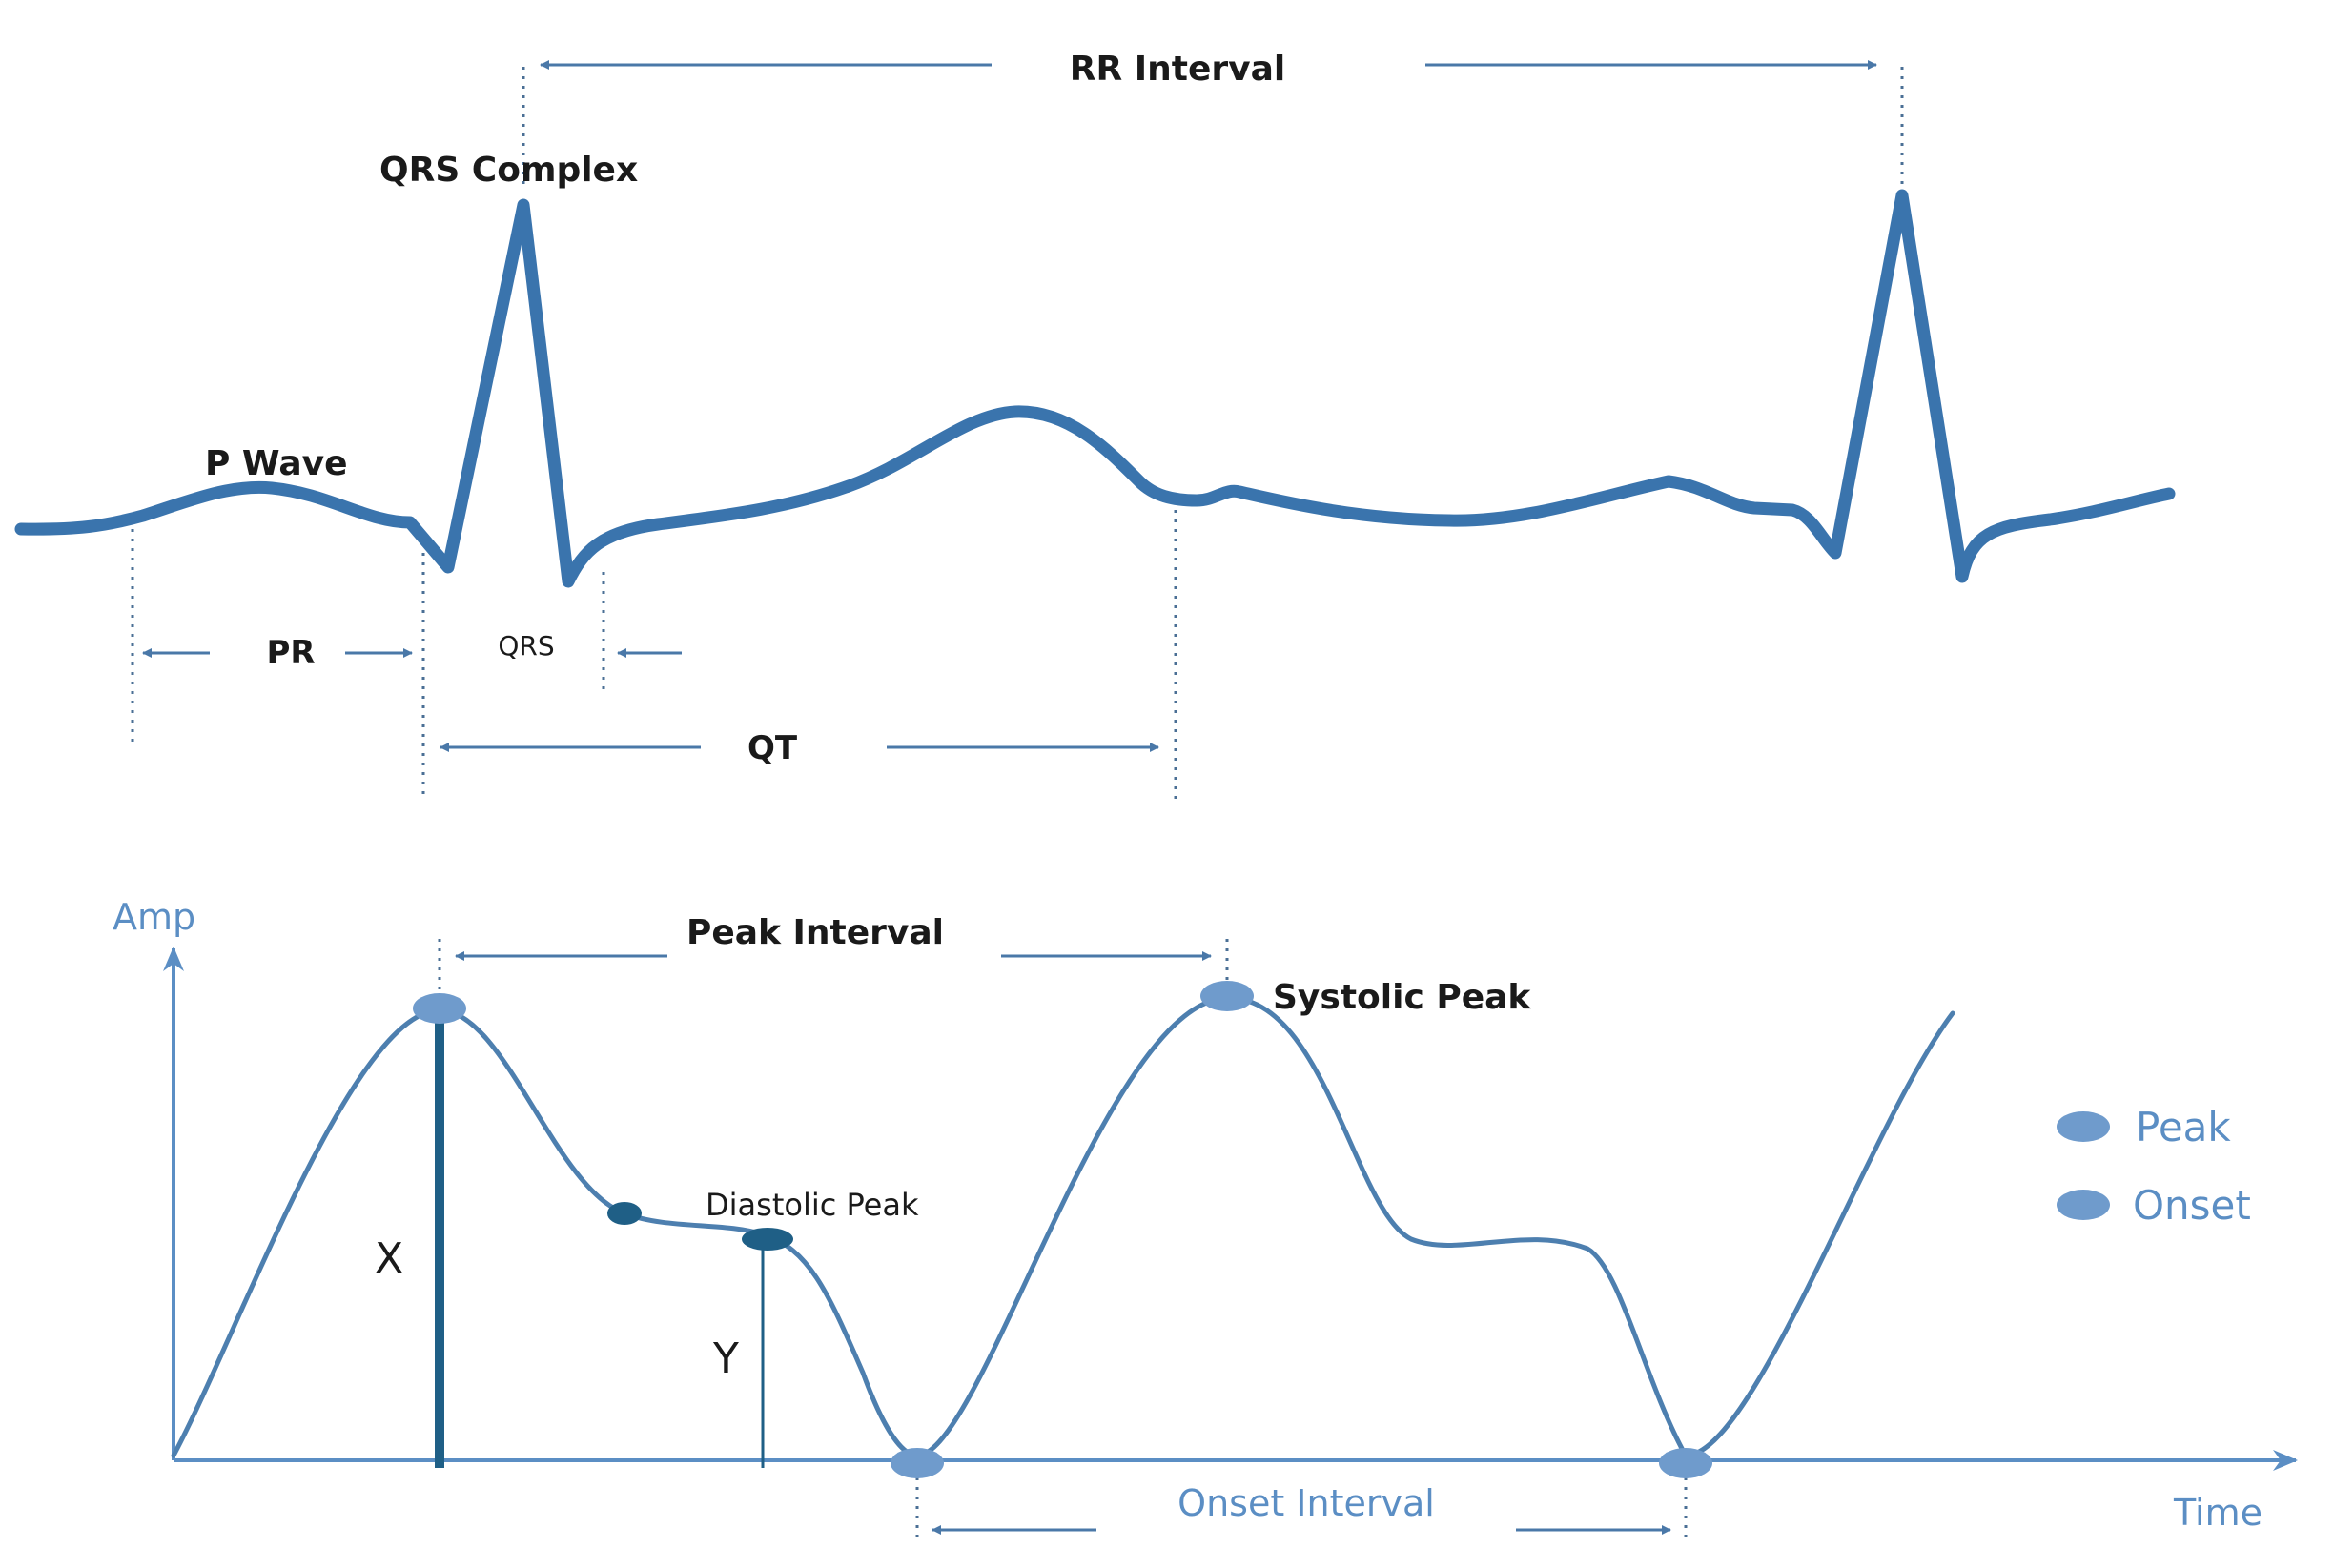  Describe the element at coordinates (624, 1213) in the screenshot. I see `dicrotic-notch-marker` at that location.